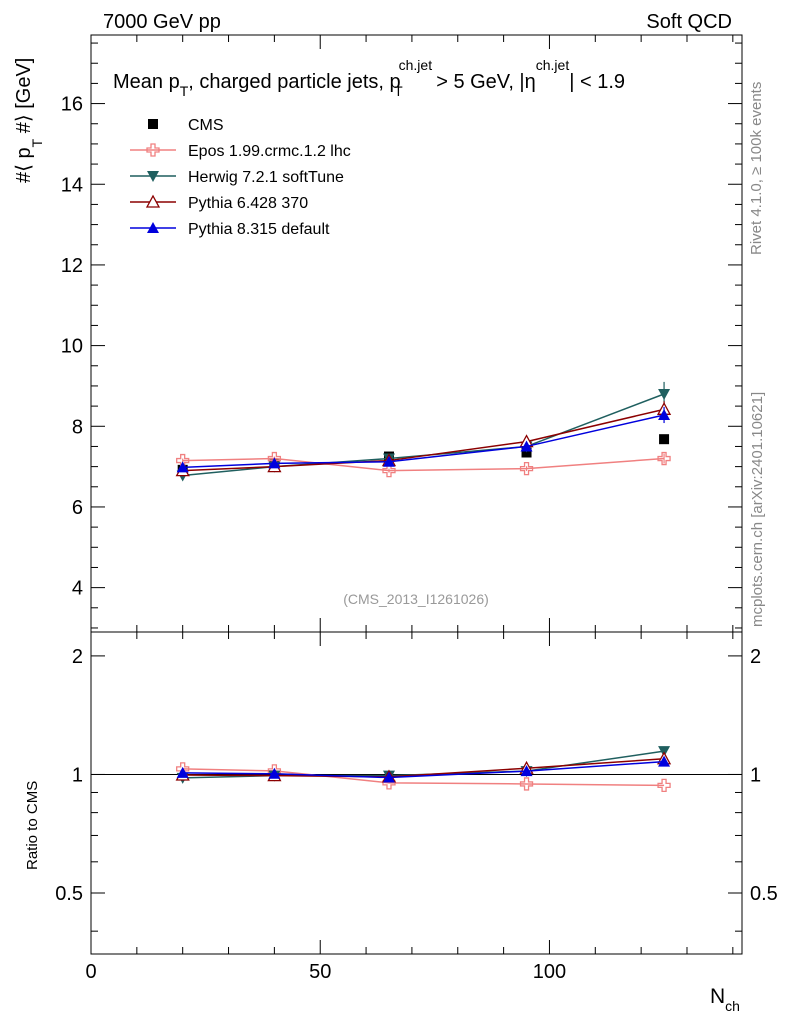 The image size is (786, 1024). Describe the element at coordinates (32, 825) in the screenshot. I see `ratio-y-label: Ratio to CMS` at that location.